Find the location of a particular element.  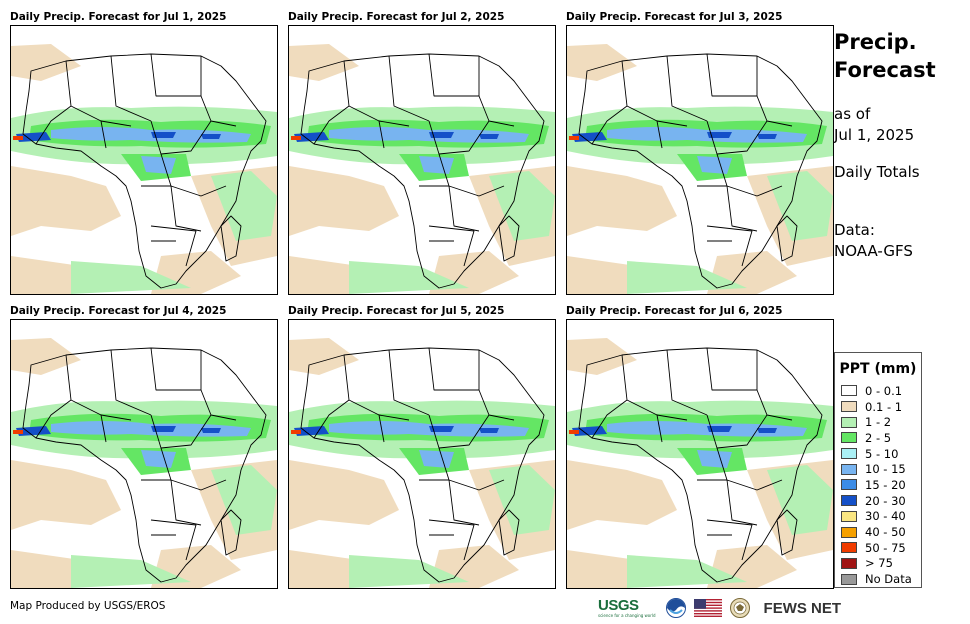

state-dept-seal-icon is located at coordinates (739, 608).